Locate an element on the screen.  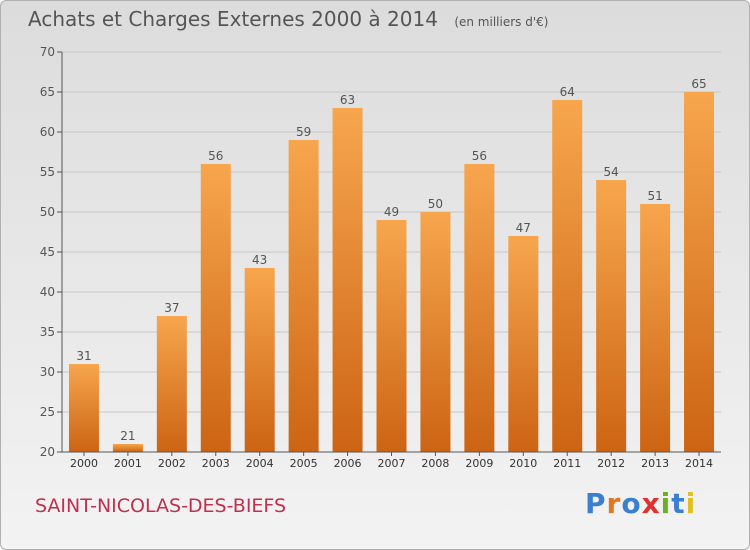
data-label: 63 is located at coordinates (347, 100).